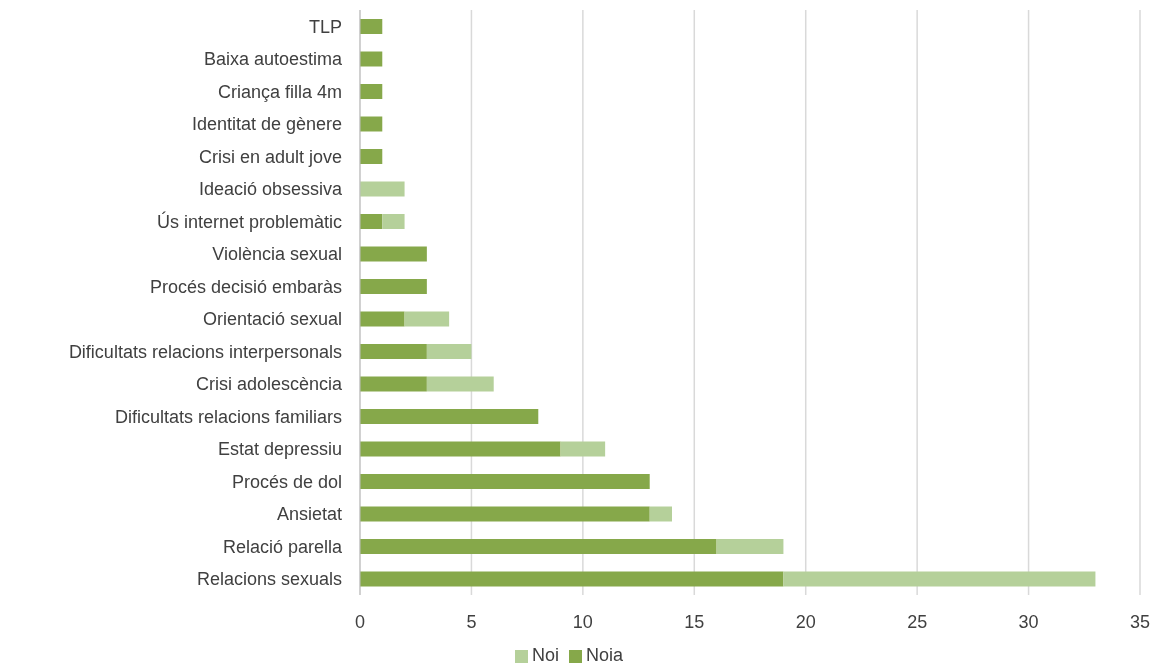  I want to click on y-tick-label: Ús internet problemàtic, so click(249, 221).